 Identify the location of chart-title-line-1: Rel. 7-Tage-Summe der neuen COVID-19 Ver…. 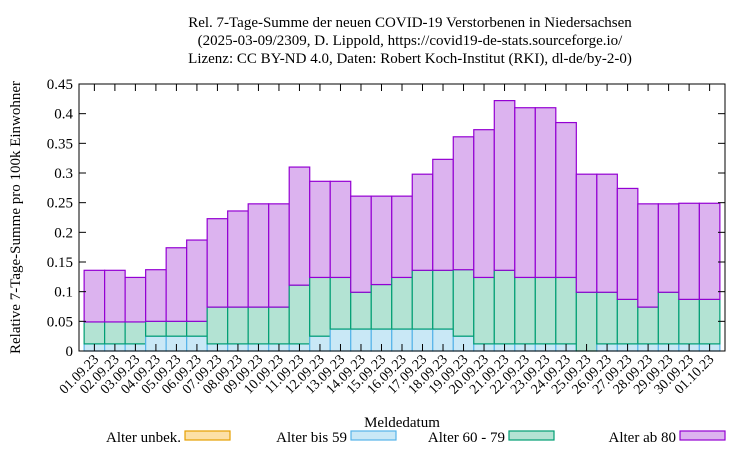
(410, 23).